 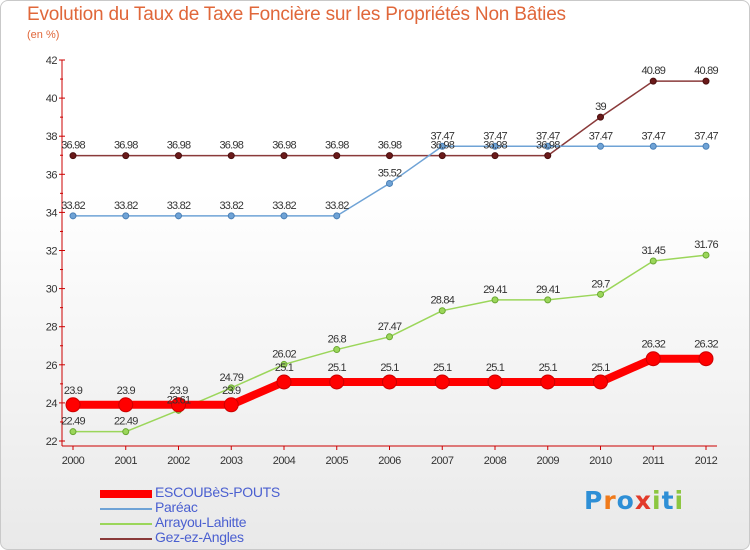 I want to click on x-tick-label: 2012, so click(x=706, y=461).